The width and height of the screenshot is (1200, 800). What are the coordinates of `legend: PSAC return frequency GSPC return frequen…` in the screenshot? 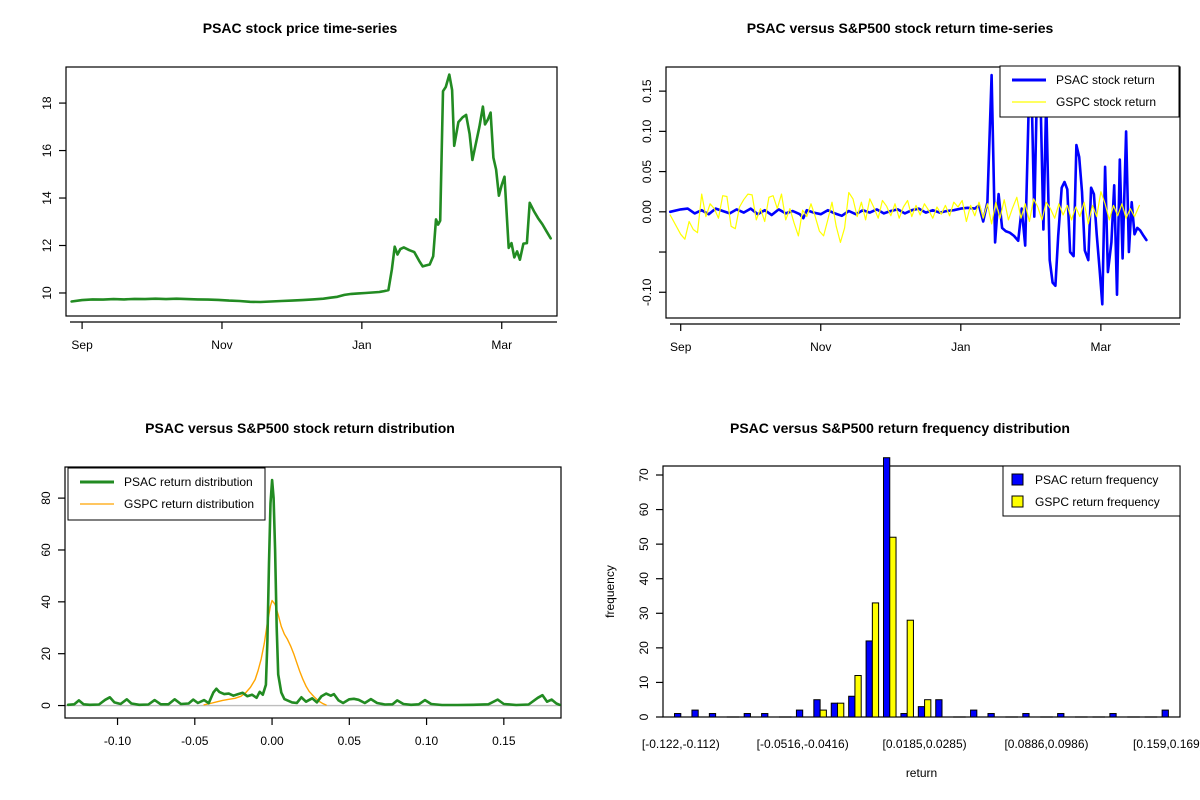 It's located at (1091, 491).